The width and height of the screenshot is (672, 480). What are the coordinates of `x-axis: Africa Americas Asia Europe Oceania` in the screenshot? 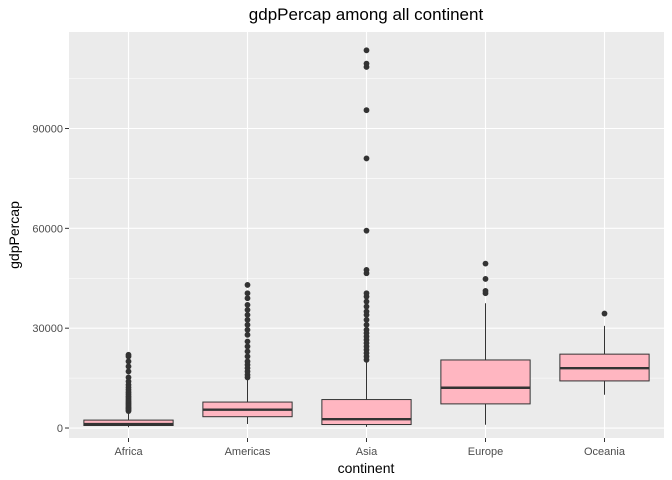 It's located at (370, 448).